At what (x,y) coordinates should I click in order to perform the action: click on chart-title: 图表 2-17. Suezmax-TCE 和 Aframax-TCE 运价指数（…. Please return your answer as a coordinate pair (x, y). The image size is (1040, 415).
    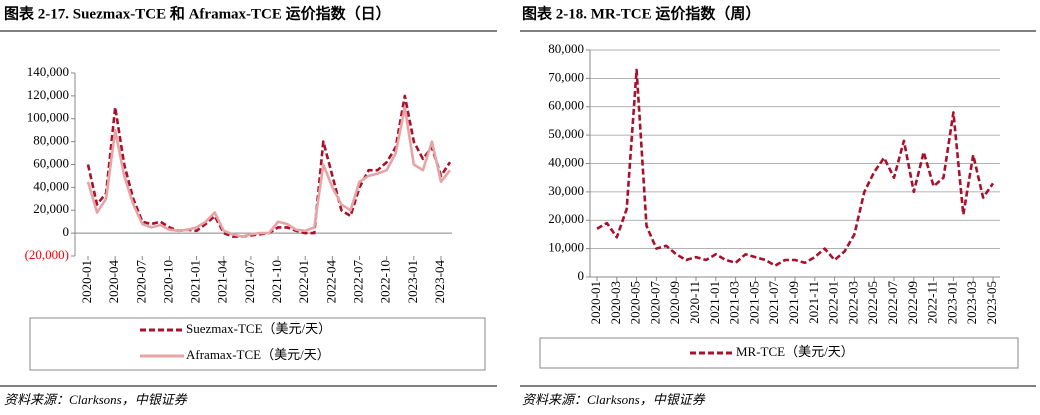
    Looking at the image, I should click on (197, 13).